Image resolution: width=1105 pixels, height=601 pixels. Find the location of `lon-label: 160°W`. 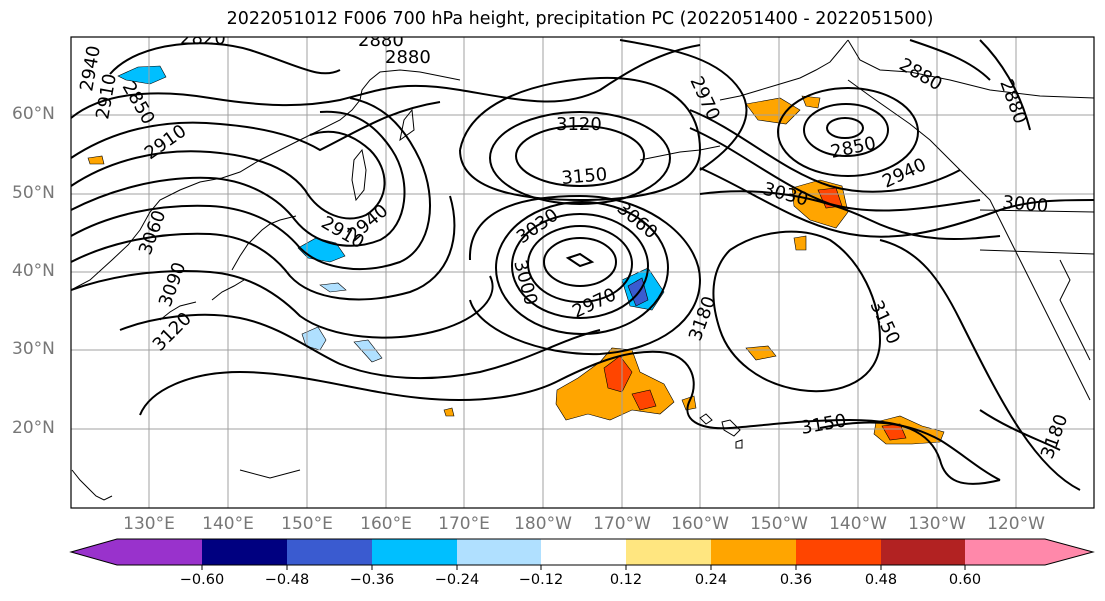

lon-label: 160°W is located at coordinates (700, 524).